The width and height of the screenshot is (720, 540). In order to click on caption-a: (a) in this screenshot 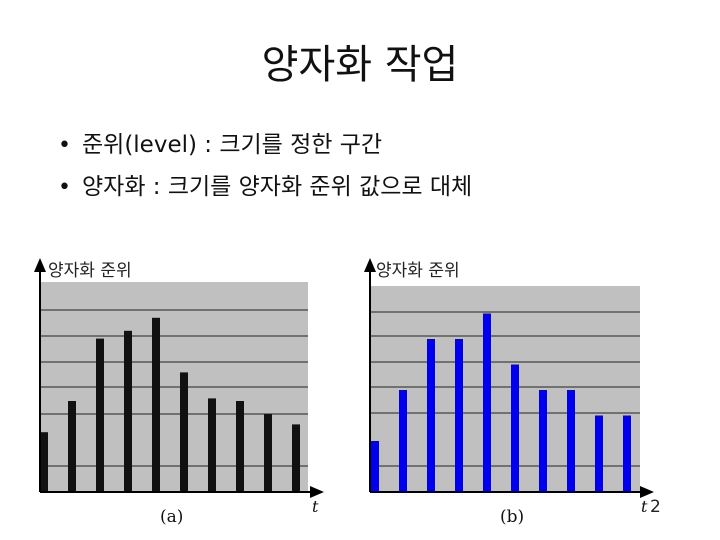, I will do `click(171, 517)`.